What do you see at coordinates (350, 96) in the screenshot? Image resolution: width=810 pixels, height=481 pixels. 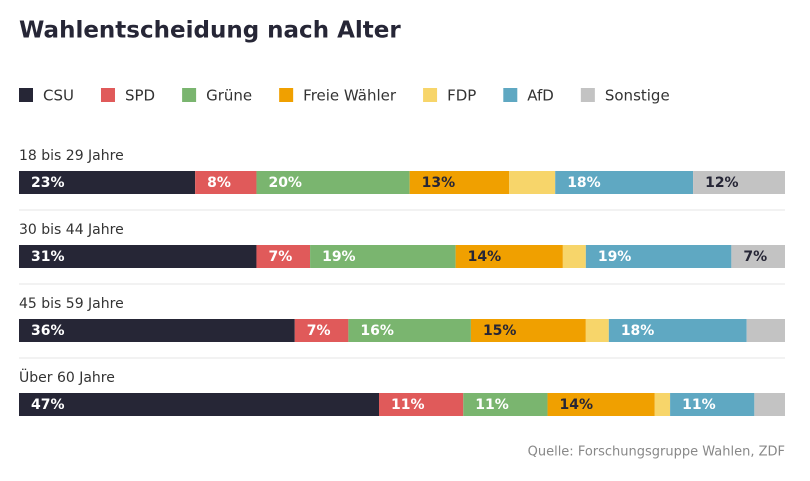 I see `legend-label: Freie Wähler` at bounding box center [350, 96].